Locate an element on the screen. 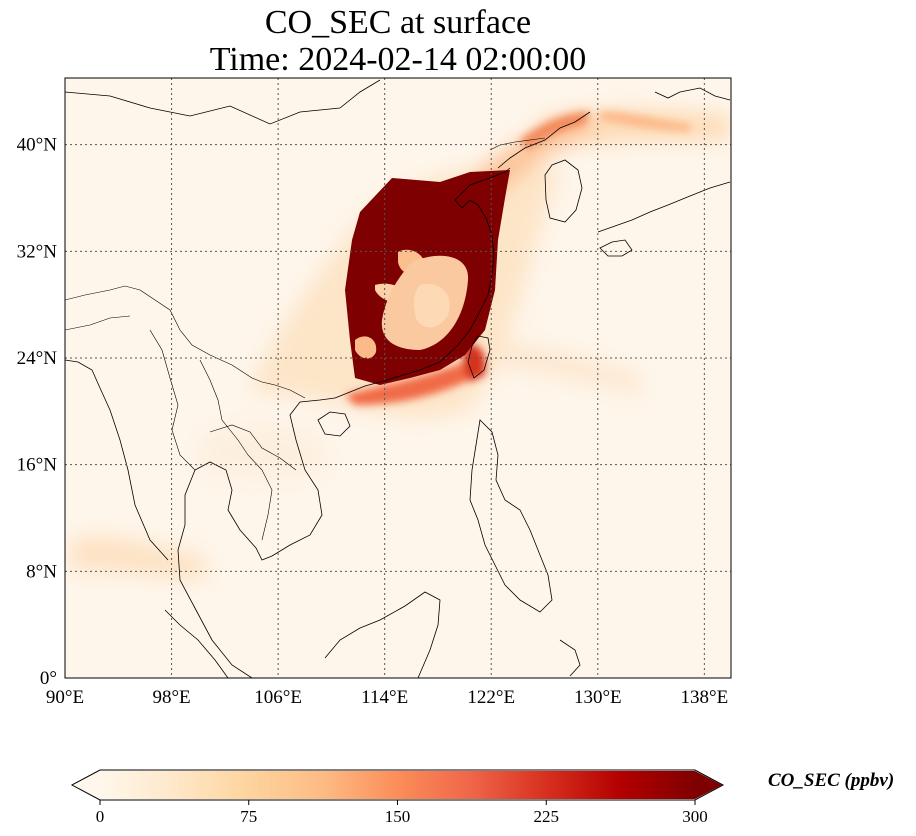  colorbar-tick-label: 150 is located at coordinates (398, 816).